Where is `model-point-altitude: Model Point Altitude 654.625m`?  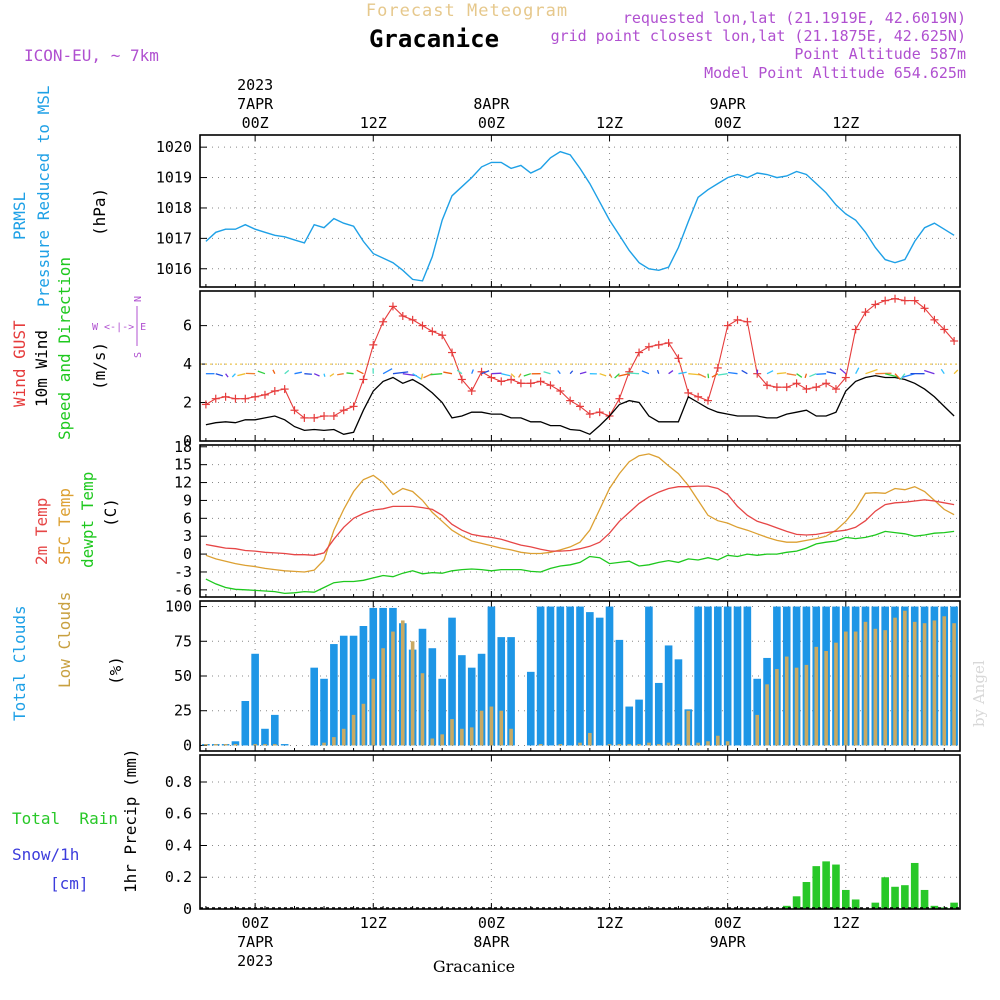
model-point-altitude: Model Point Altitude 654.625m is located at coordinates (835, 73).